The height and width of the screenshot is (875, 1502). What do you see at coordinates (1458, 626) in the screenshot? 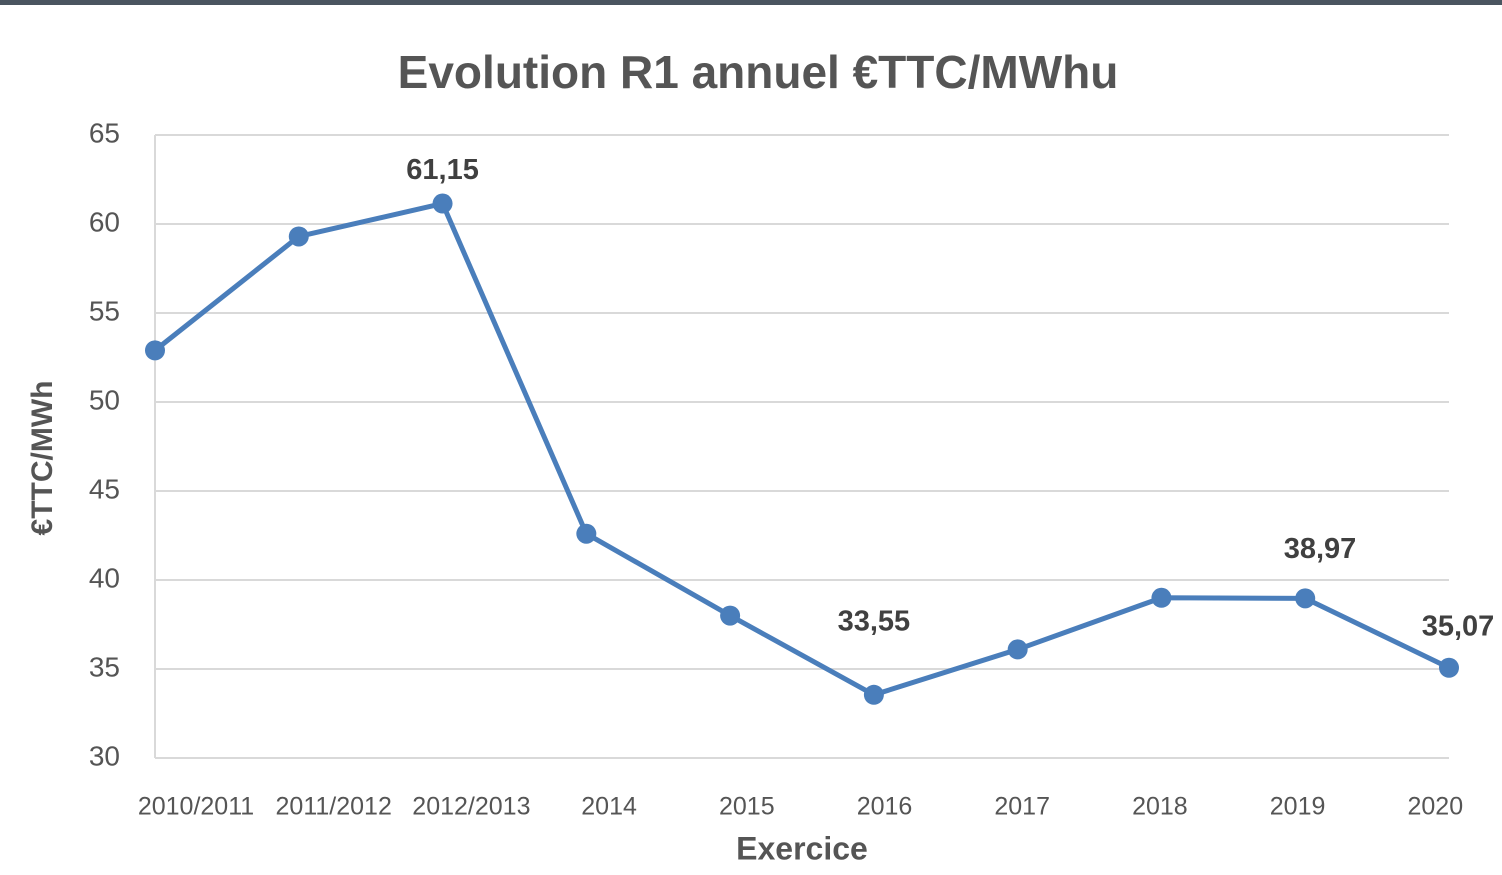
I see `data-label: 35,07` at bounding box center [1458, 626].